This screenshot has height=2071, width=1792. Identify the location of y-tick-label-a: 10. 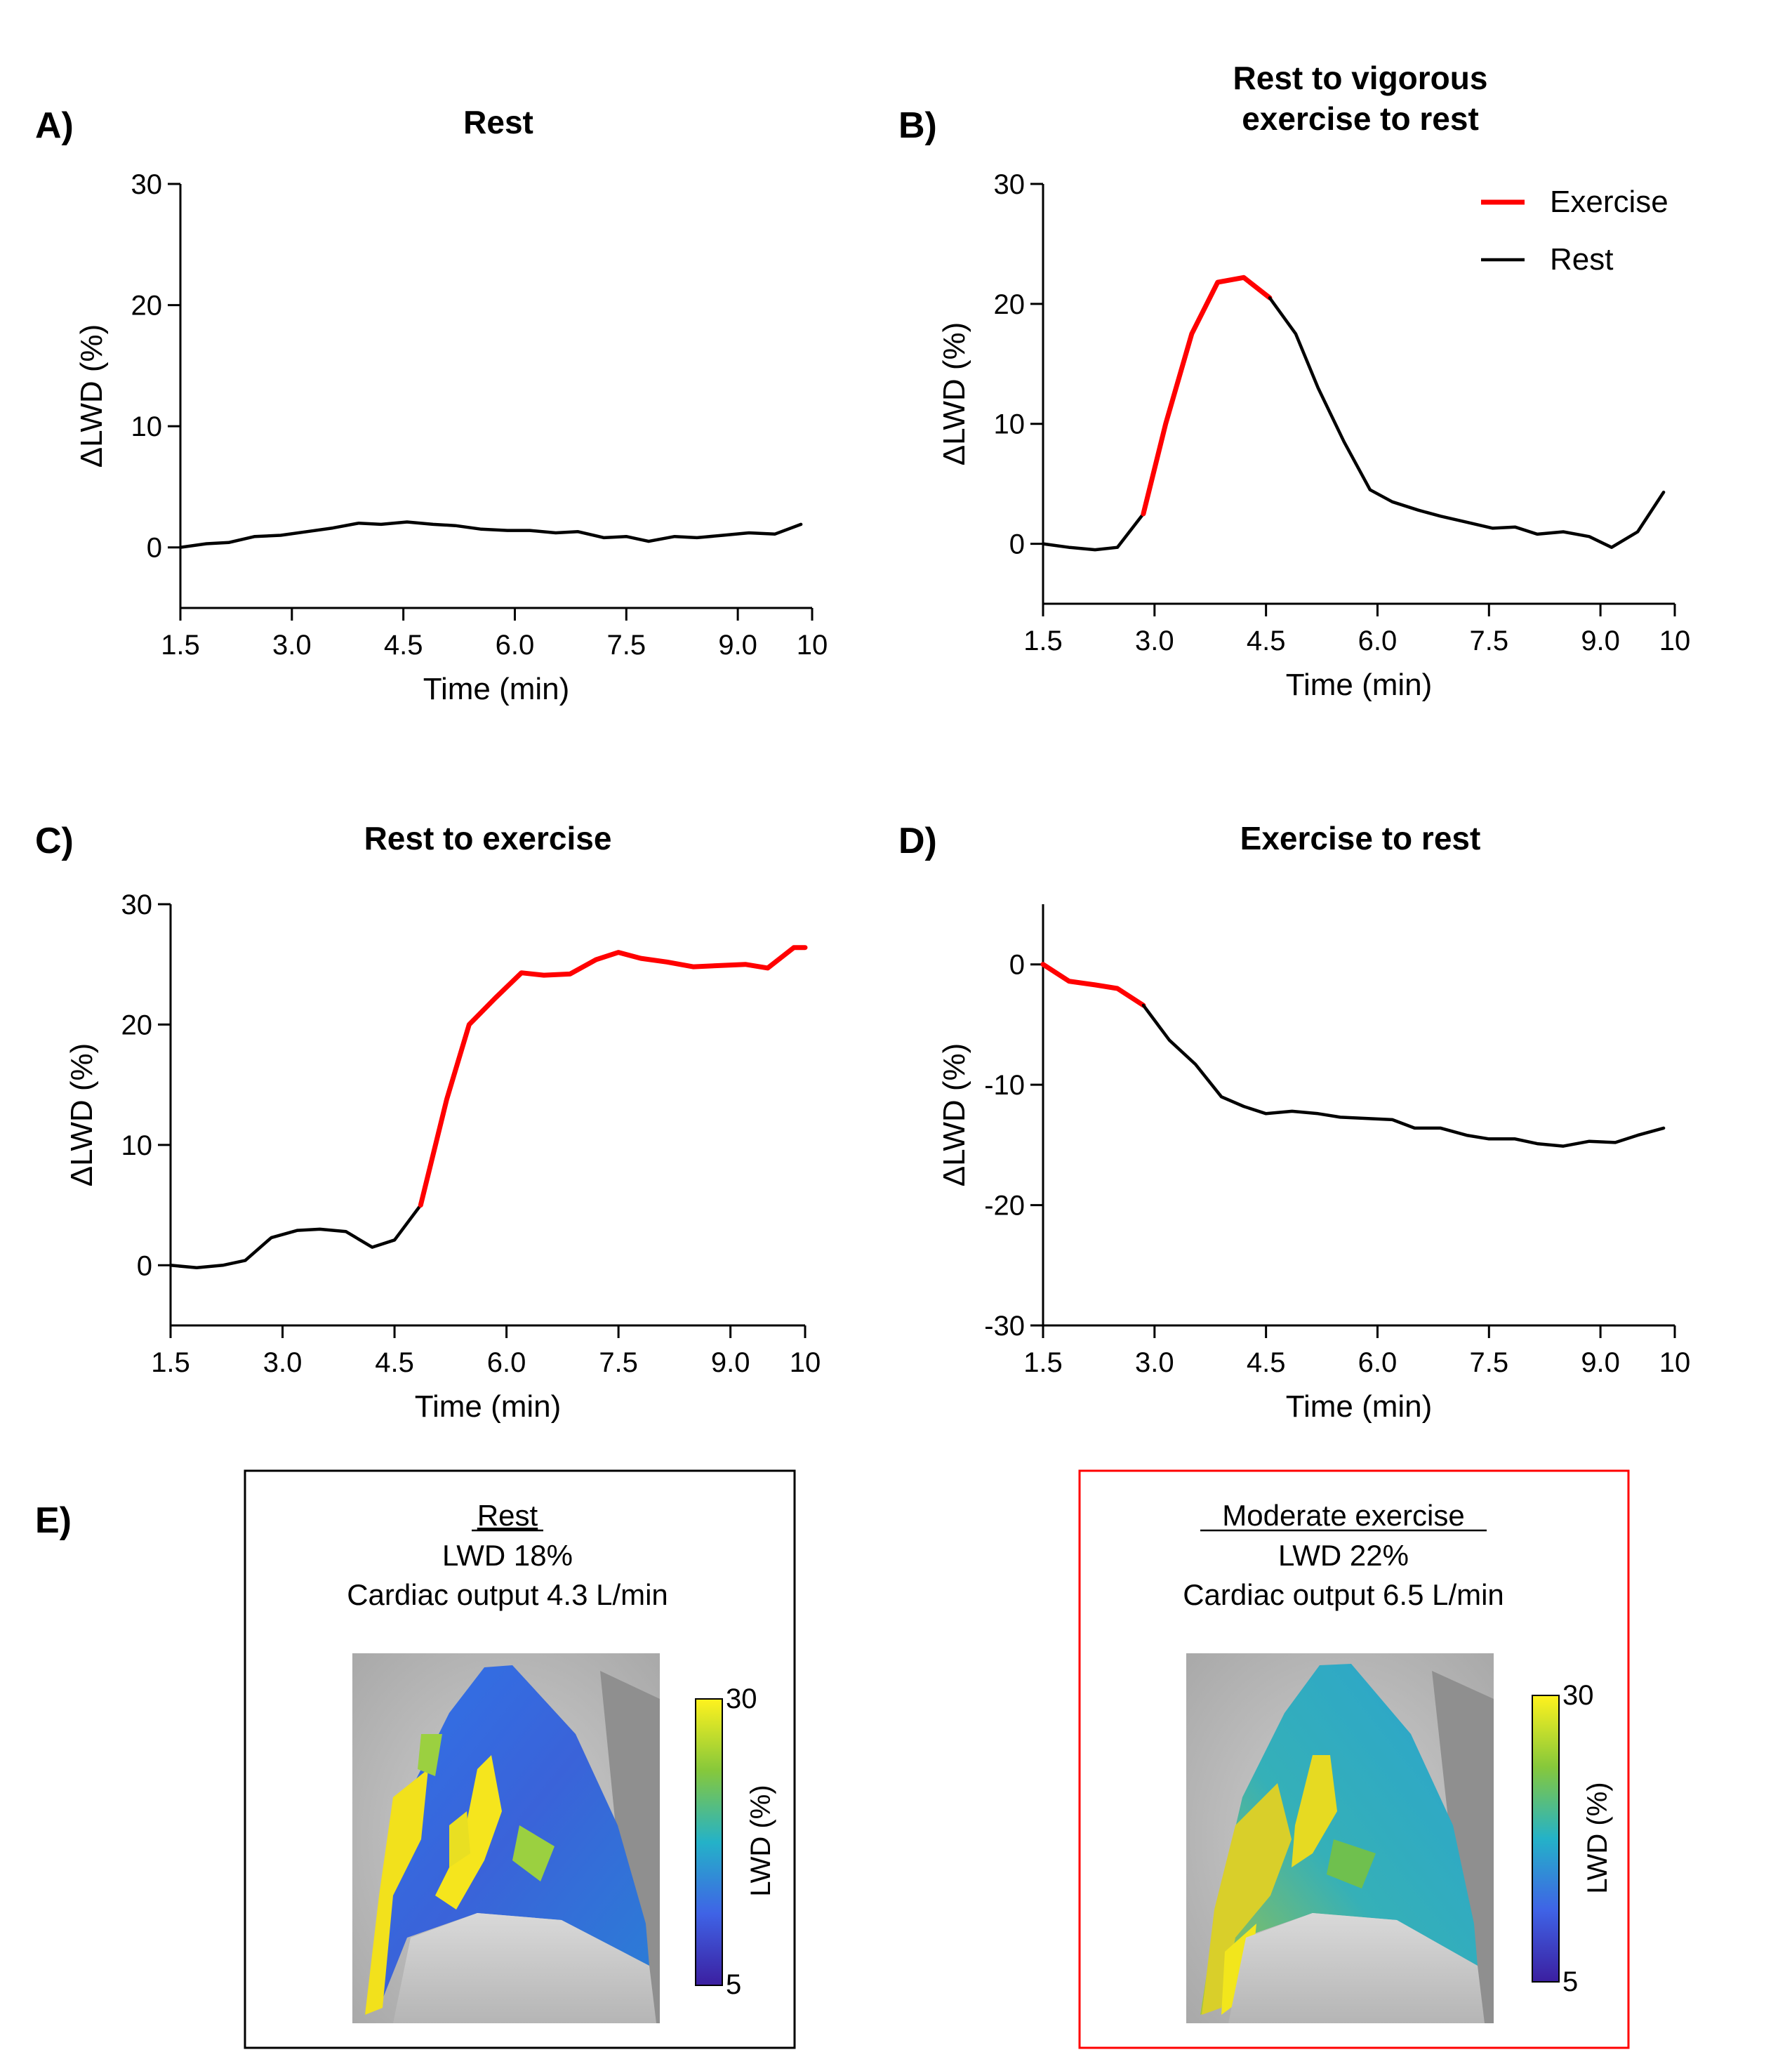
(147, 427).